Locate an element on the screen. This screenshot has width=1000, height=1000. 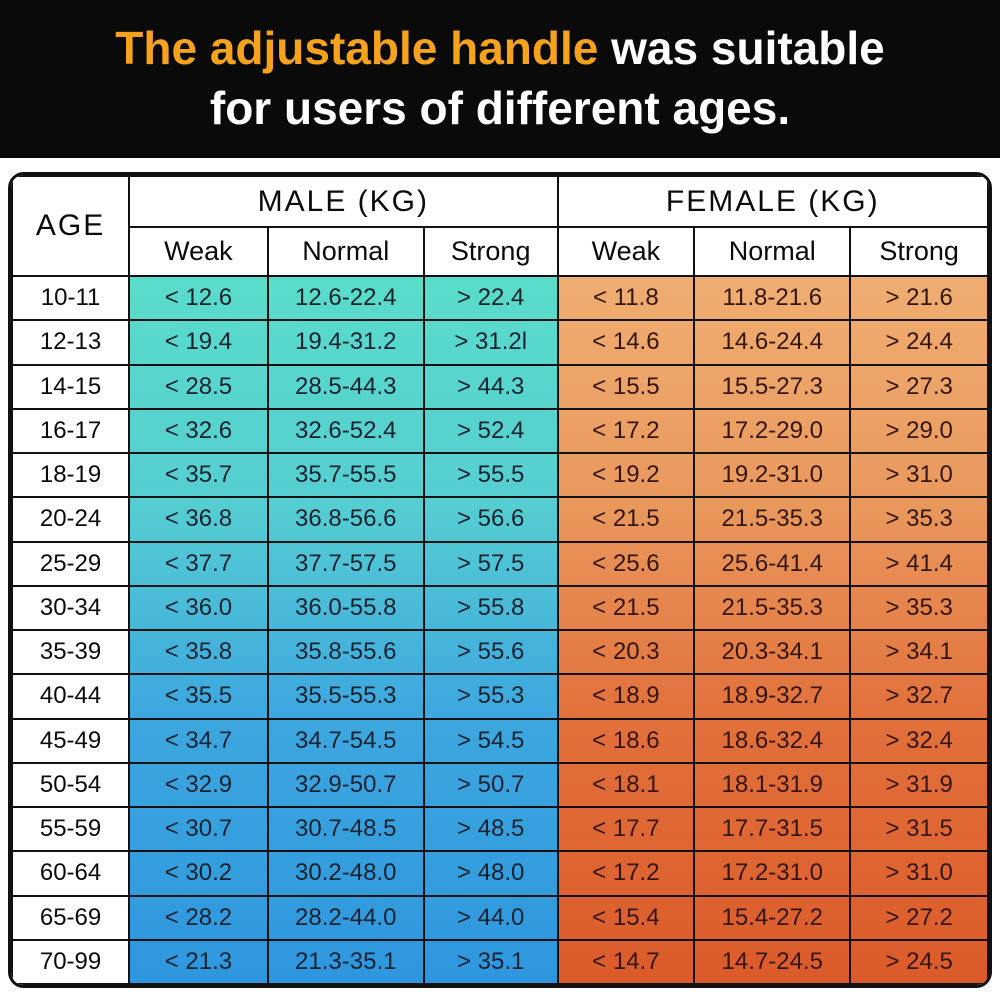
male-normal-cell: 28.5-44.3 is located at coordinates (345, 386).